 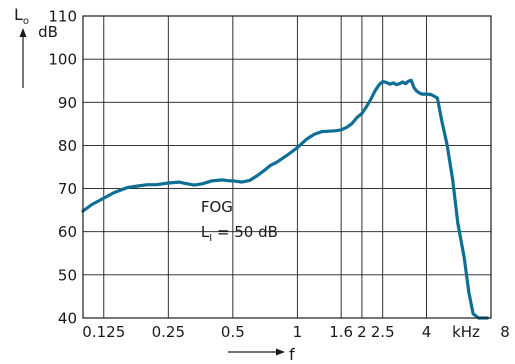 What do you see at coordinates (362, 332) in the screenshot?
I see `x-tick-label: 2` at bounding box center [362, 332].